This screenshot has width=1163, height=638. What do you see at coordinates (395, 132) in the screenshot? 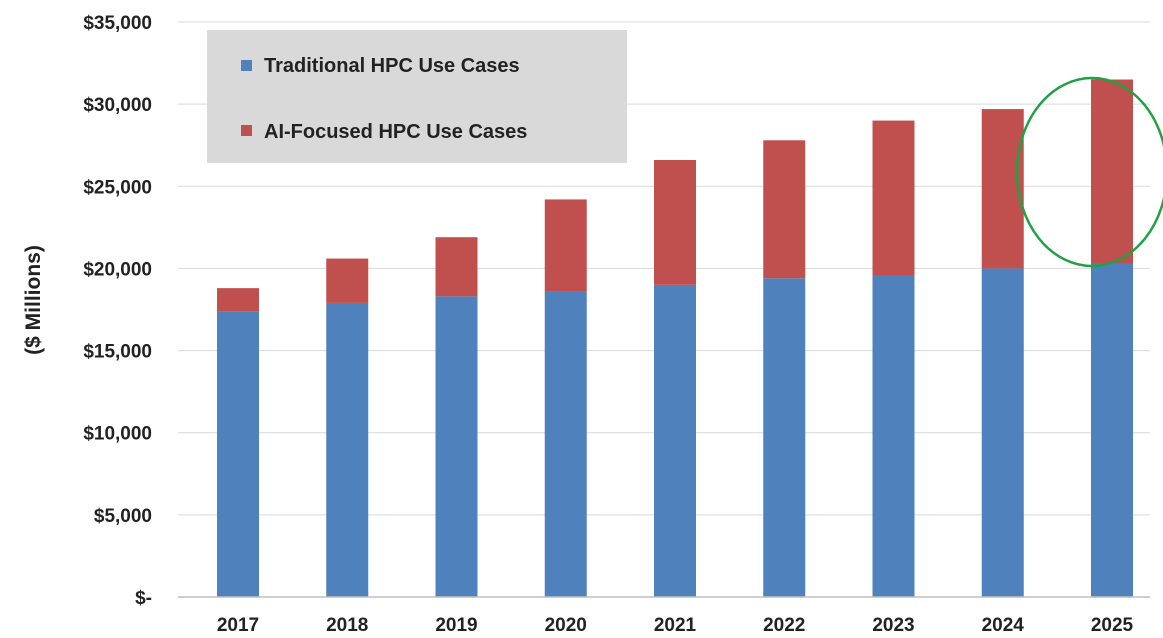
I see `legend-label-ai-focused: AI-Focused HPC Use Cases` at bounding box center [395, 132].